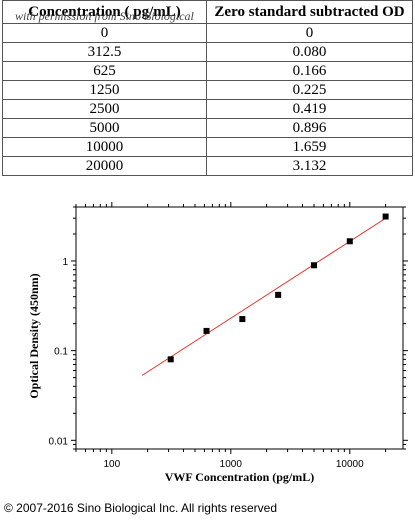  What do you see at coordinates (104, 109) in the screenshot?
I see `table-cell-concentration: 2500` at bounding box center [104, 109].